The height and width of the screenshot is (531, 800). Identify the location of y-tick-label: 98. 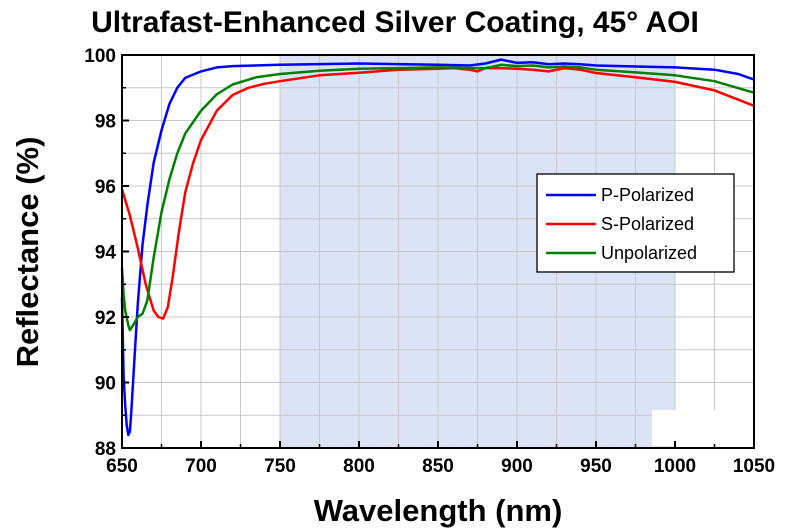
(105, 122).